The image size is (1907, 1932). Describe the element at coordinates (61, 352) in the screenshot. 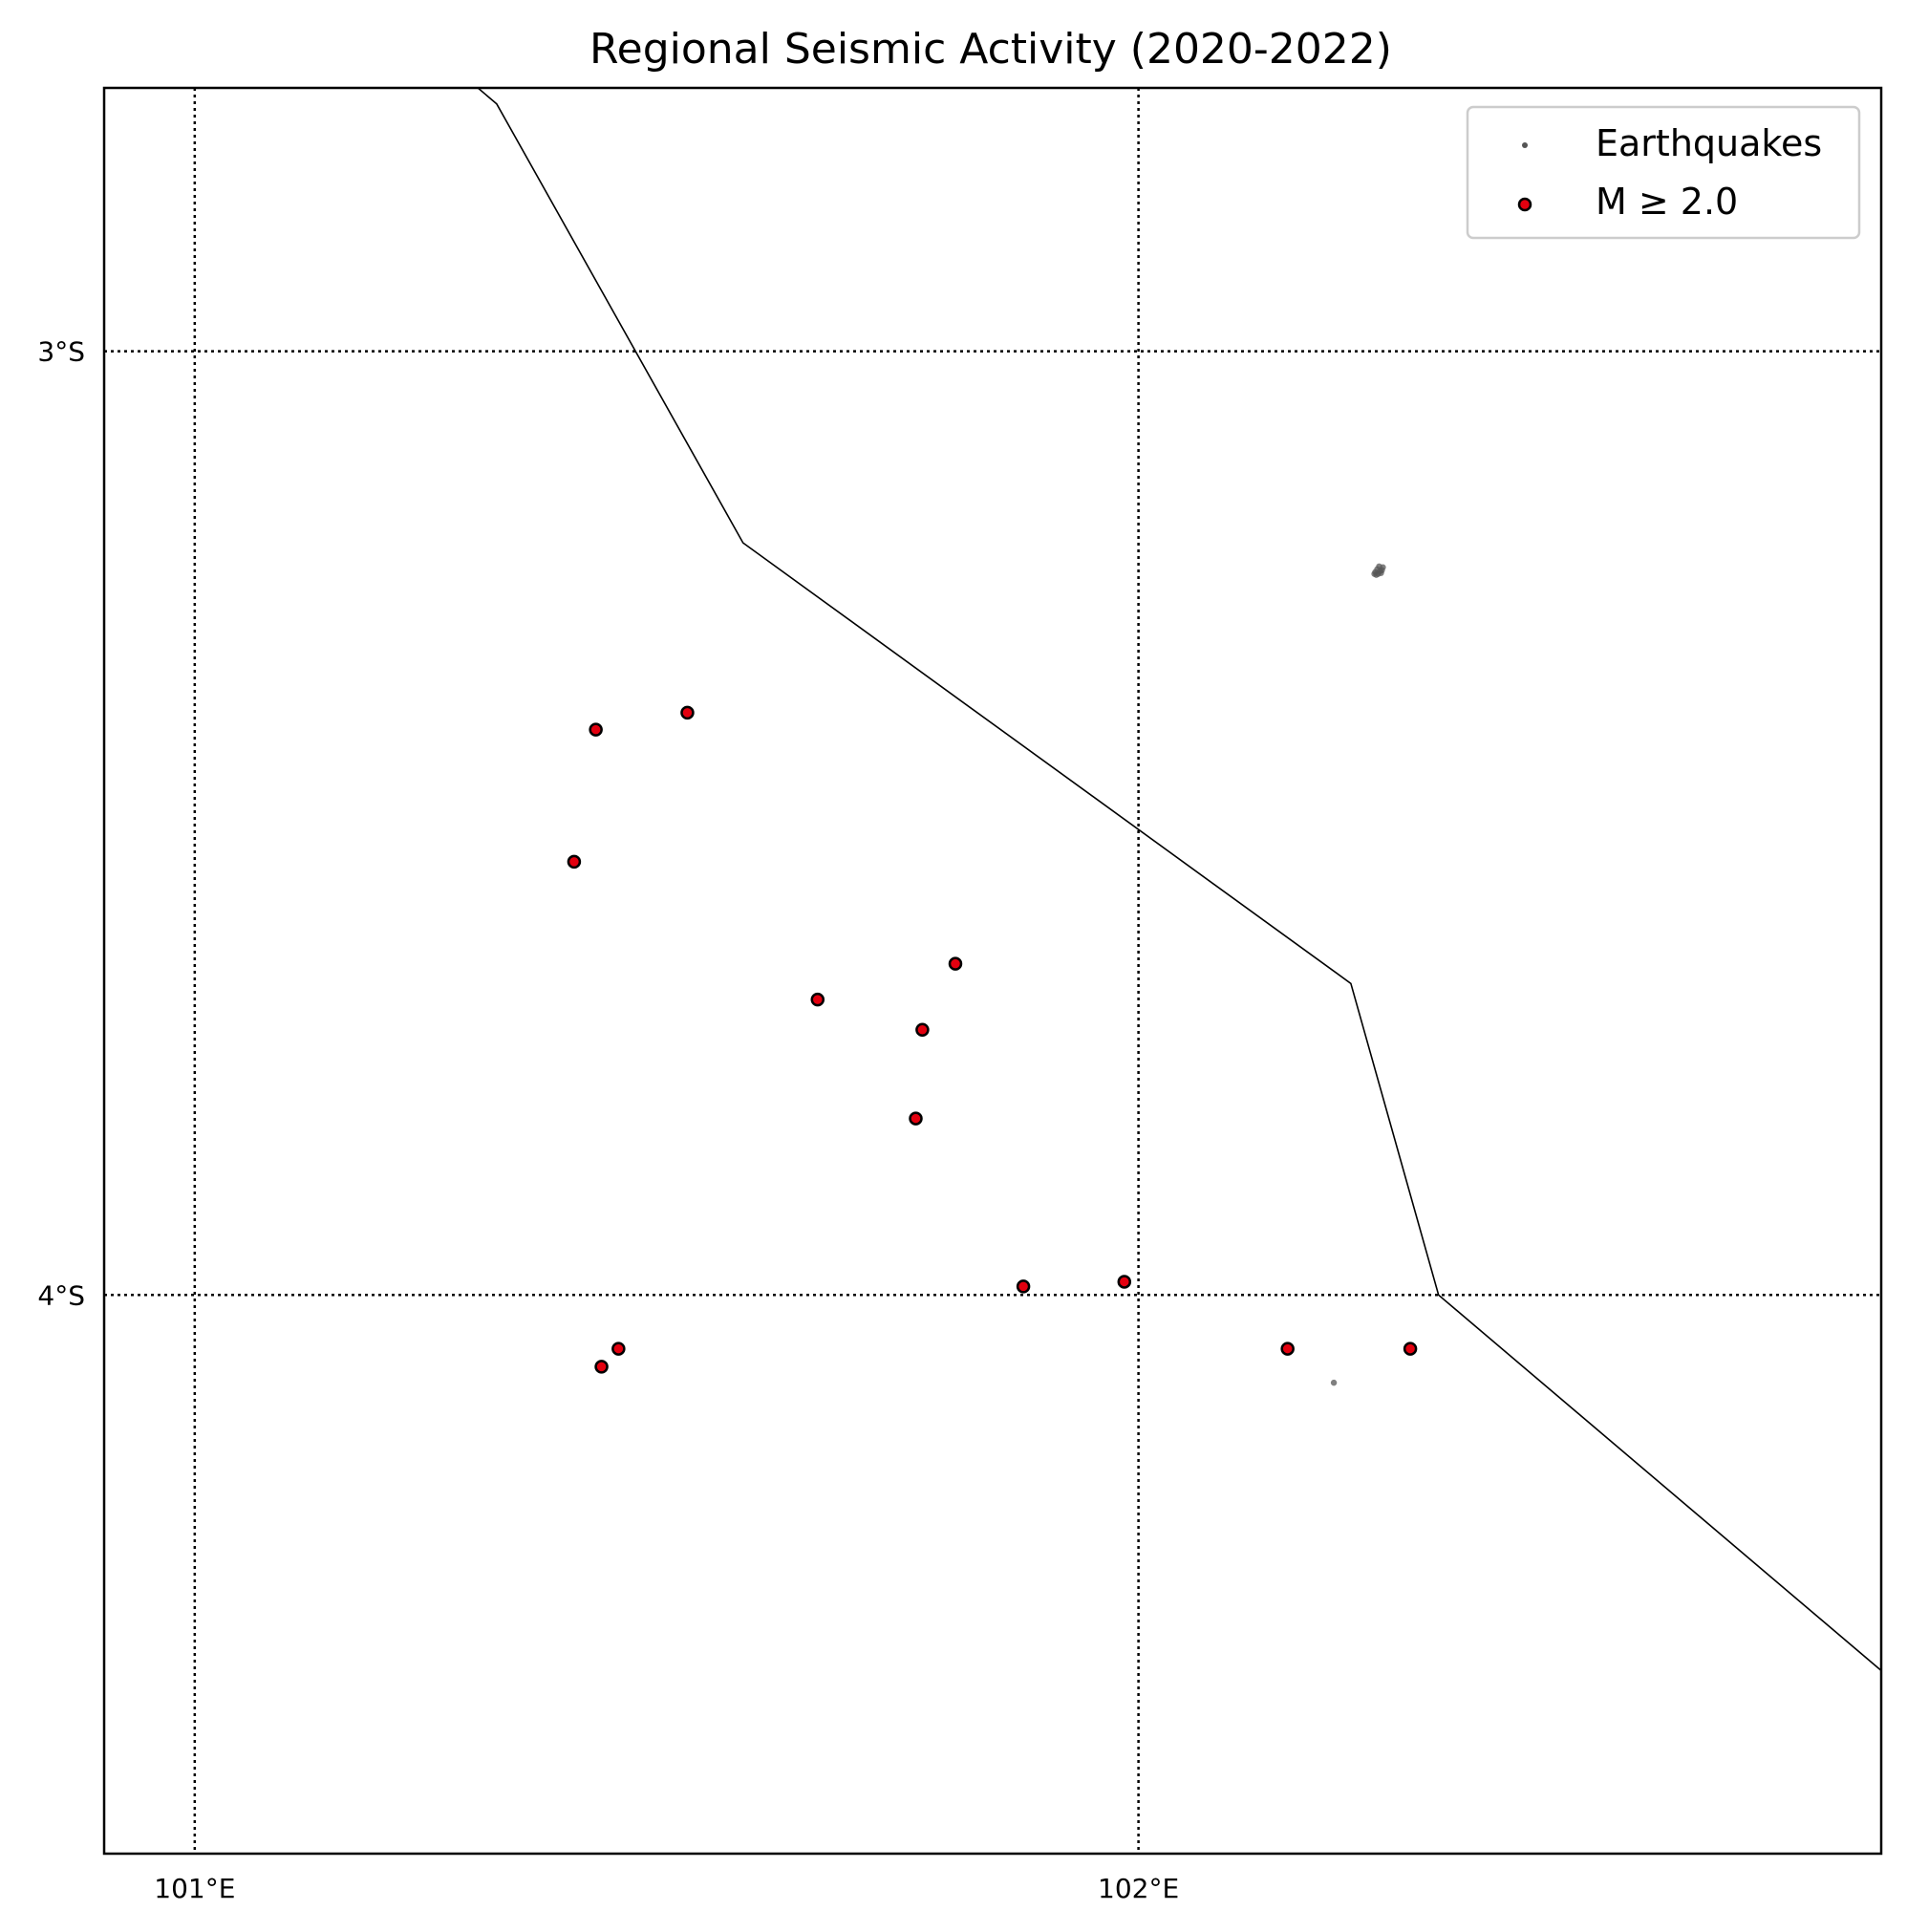

I see `y-tick-label: 3°S` at that location.